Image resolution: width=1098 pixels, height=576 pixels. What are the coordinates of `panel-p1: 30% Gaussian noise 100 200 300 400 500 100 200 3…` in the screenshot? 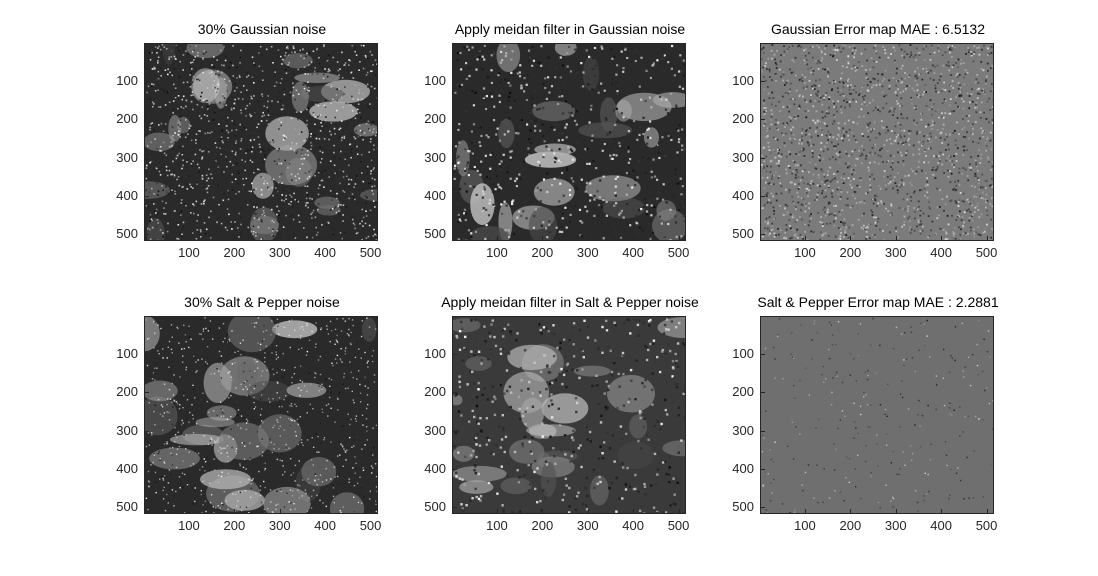 It's located at (248, 140).